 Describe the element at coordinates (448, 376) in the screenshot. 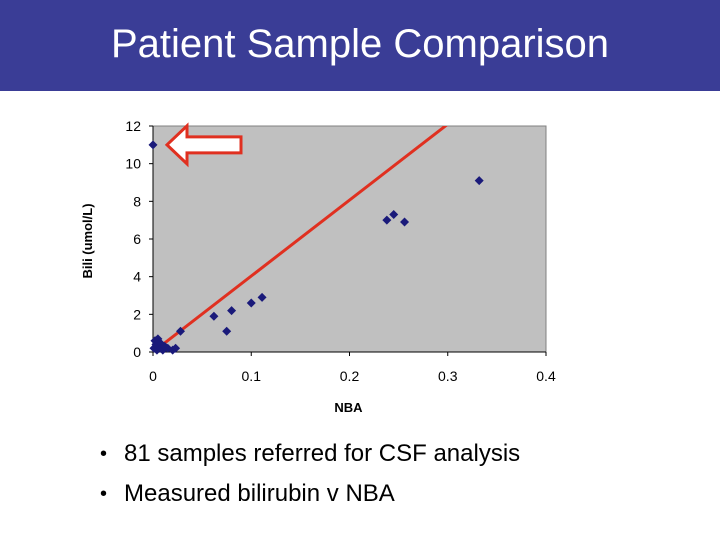

I see `x-tick-label: 0.3` at that location.